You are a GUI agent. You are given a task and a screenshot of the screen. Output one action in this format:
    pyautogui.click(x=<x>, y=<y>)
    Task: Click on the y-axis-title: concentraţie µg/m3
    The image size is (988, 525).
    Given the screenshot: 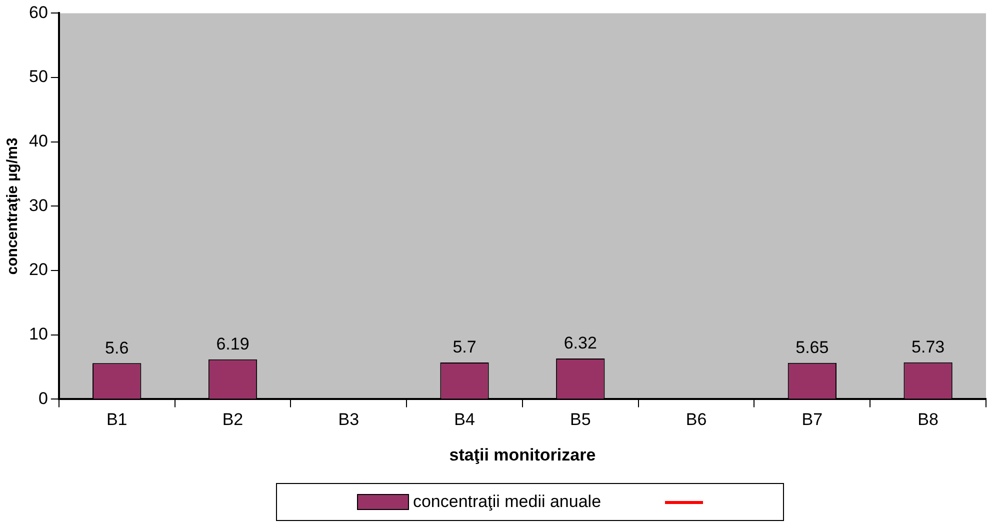 What is the action you would take?
    pyautogui.click(x=13, y=206)
    